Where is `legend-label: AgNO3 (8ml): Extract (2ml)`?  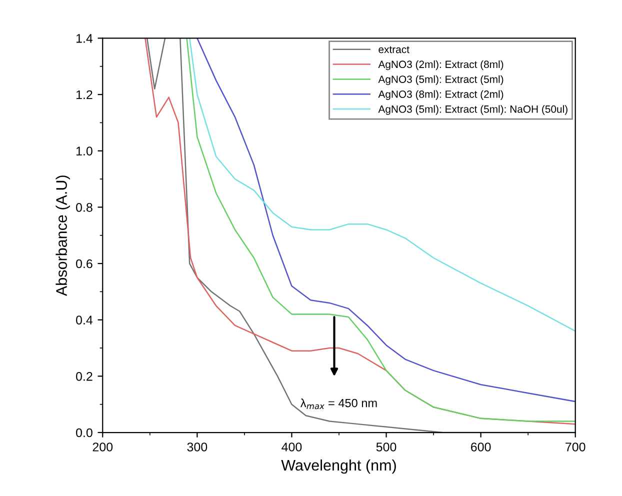
legend-label: AgNO3 (8ml): Extract (2ml) is located at coordinates (441, 95).